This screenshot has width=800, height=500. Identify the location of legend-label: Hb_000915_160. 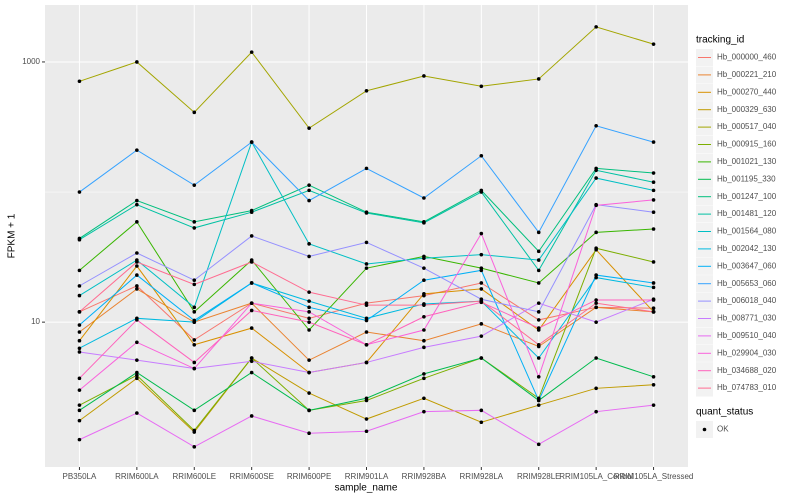
(747, 144).